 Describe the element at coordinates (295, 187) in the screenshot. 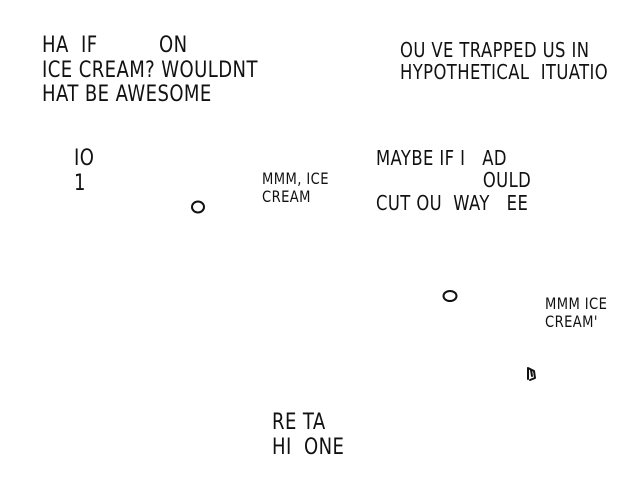

I see `speech-text-mid-center: MMM, ICE CREAM` at that location.